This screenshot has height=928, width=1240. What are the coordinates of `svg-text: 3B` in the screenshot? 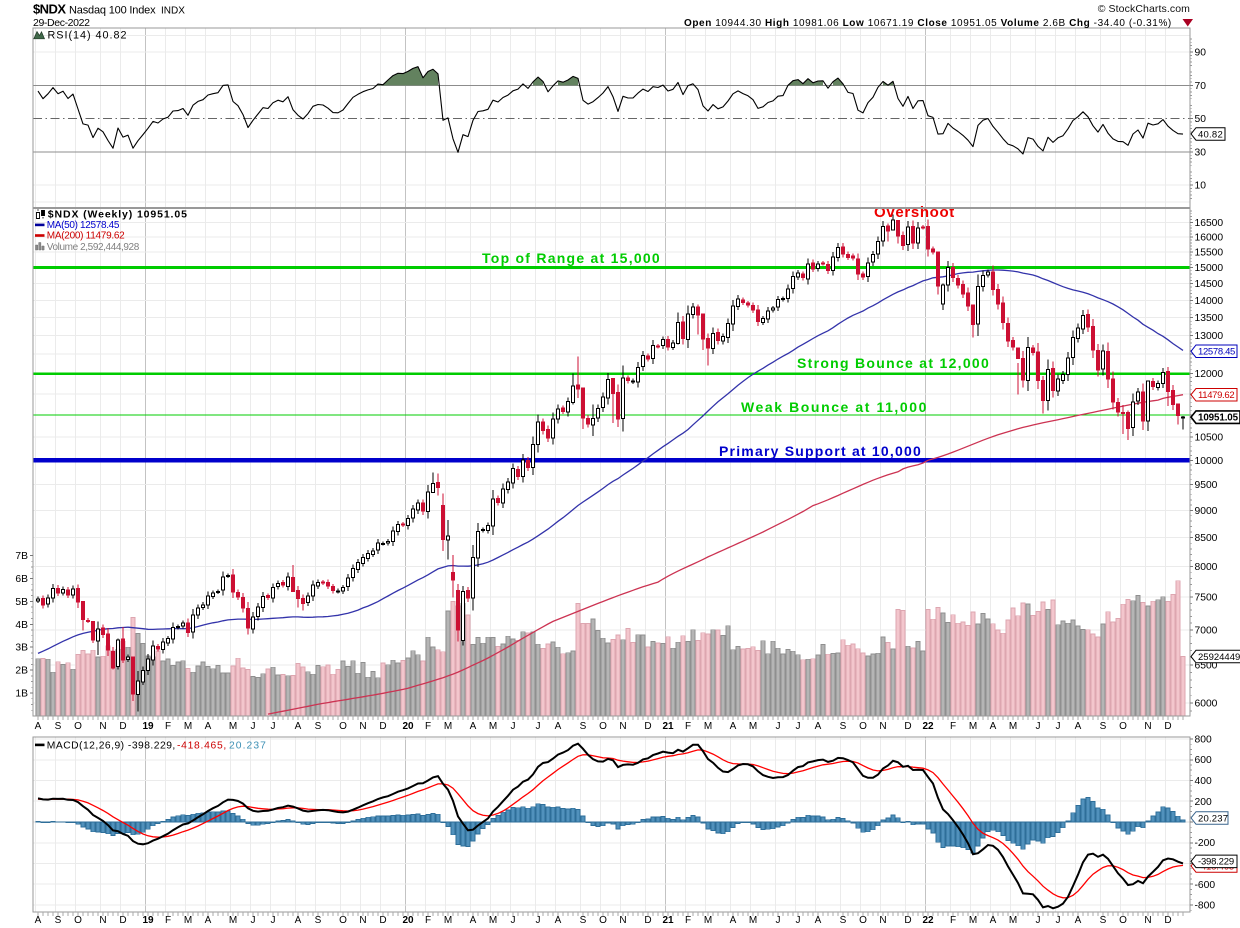 It's located at (21, 648).